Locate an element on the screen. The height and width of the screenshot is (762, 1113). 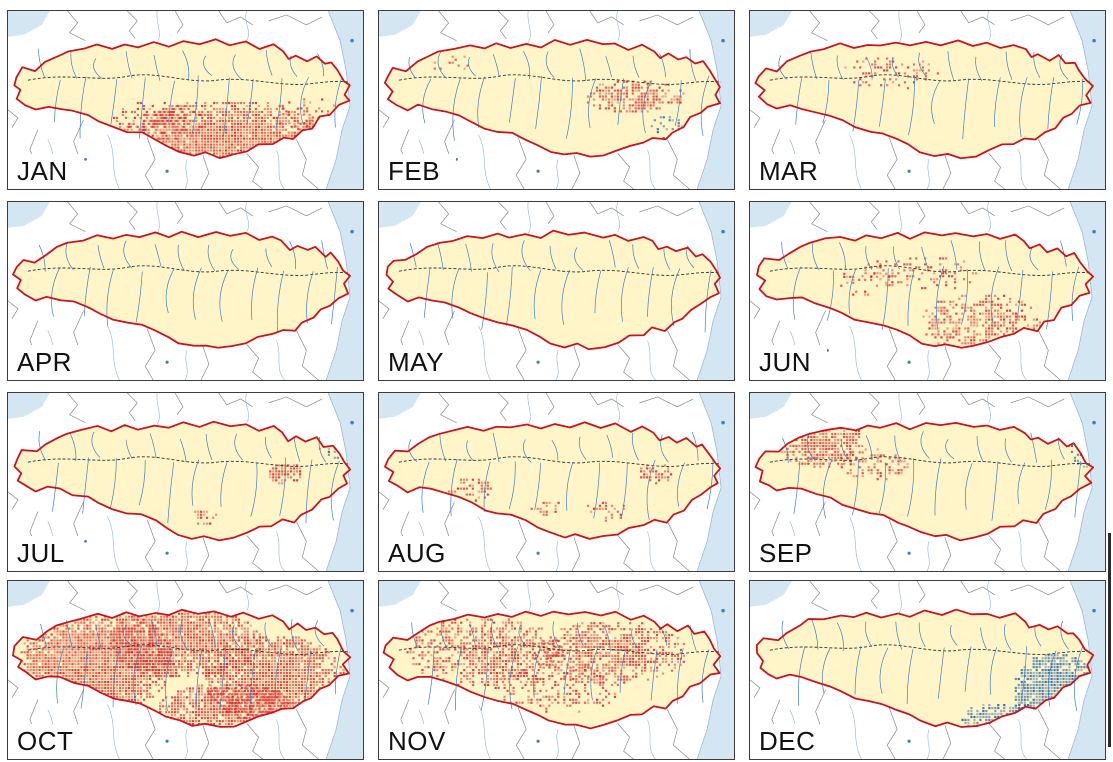
coastline-east is located at coordinates (709, 482).